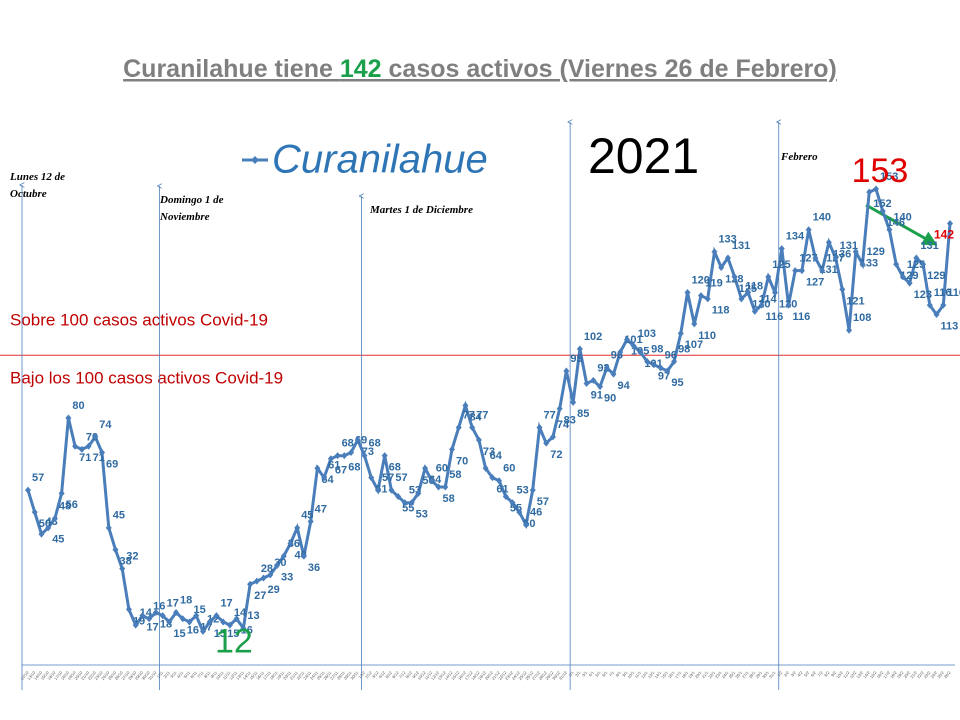 This screenshot has height=720, width=960. What do you see at coordinates (448, 675) in the screenshot?
I see `x-tick-label: 14/12` at bounding box center [448, 675].